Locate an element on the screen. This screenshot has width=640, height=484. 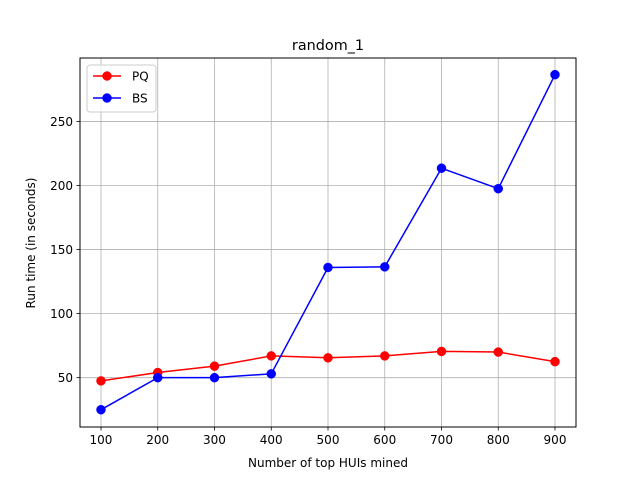
y-tick-label: 200 is located at coordinates (61, 186).